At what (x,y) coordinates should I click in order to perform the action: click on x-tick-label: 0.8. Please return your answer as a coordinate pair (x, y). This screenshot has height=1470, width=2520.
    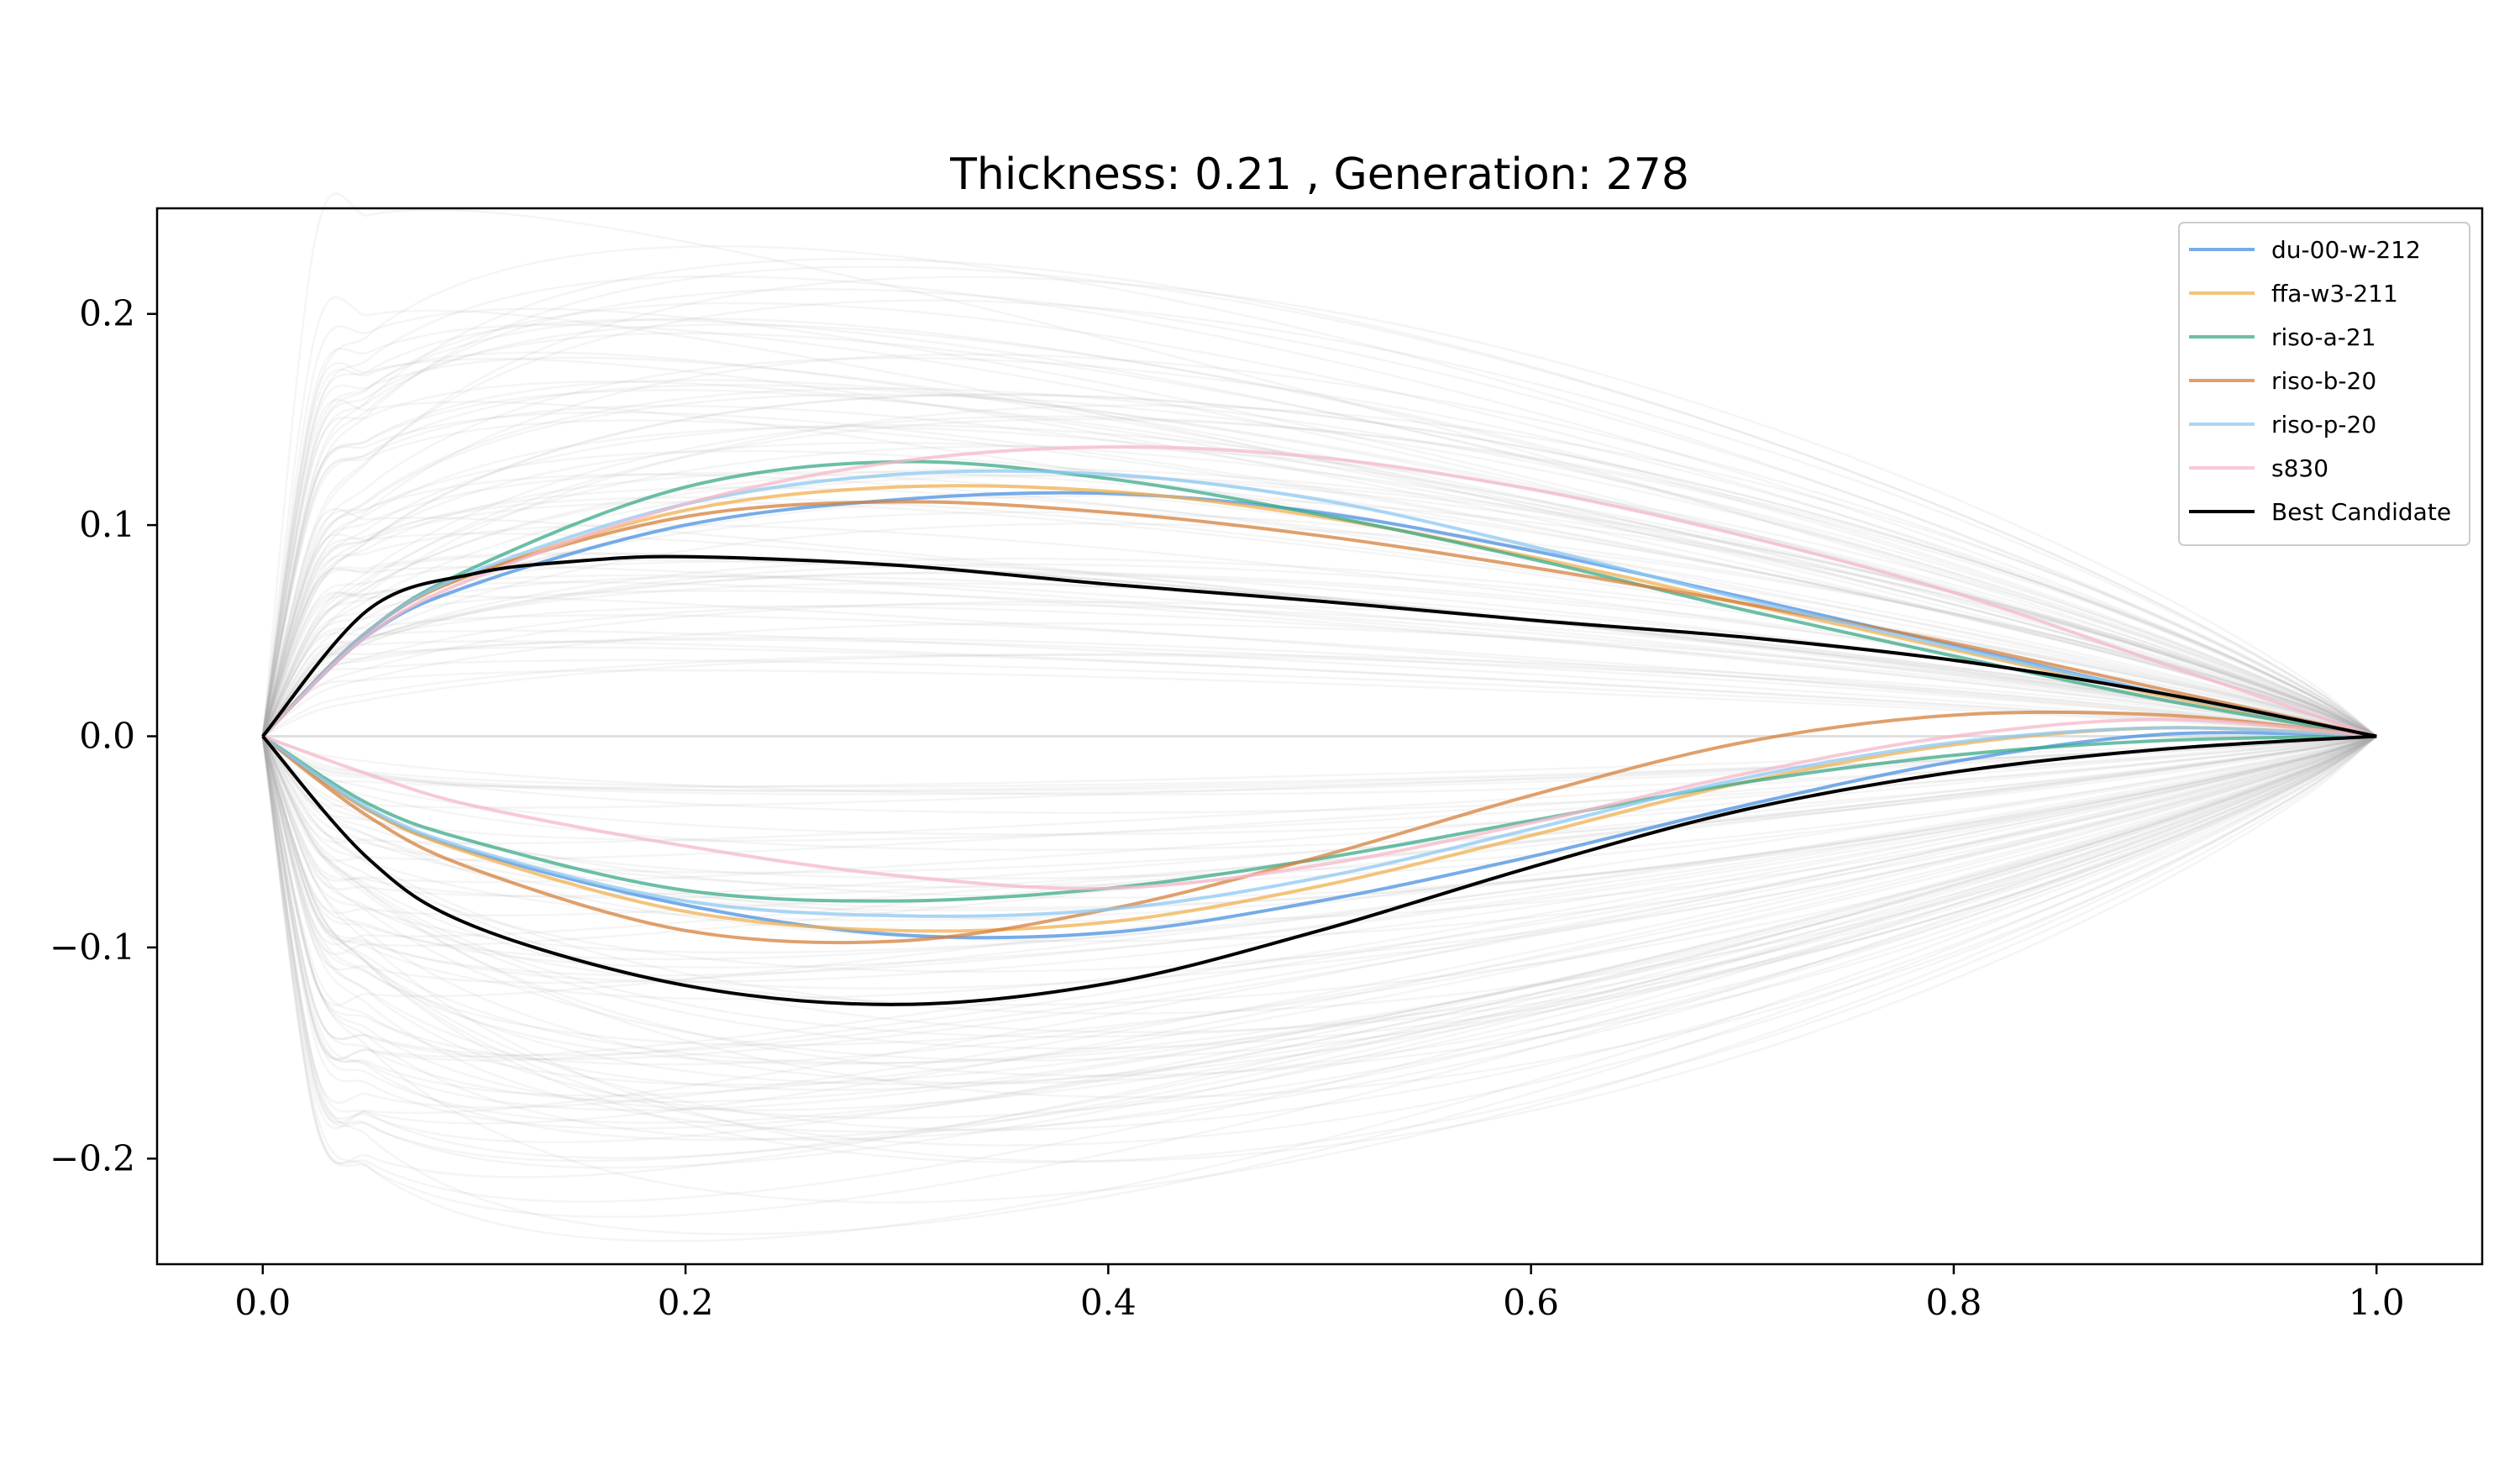
    Looking at the image, I should click on (1954, 1302).